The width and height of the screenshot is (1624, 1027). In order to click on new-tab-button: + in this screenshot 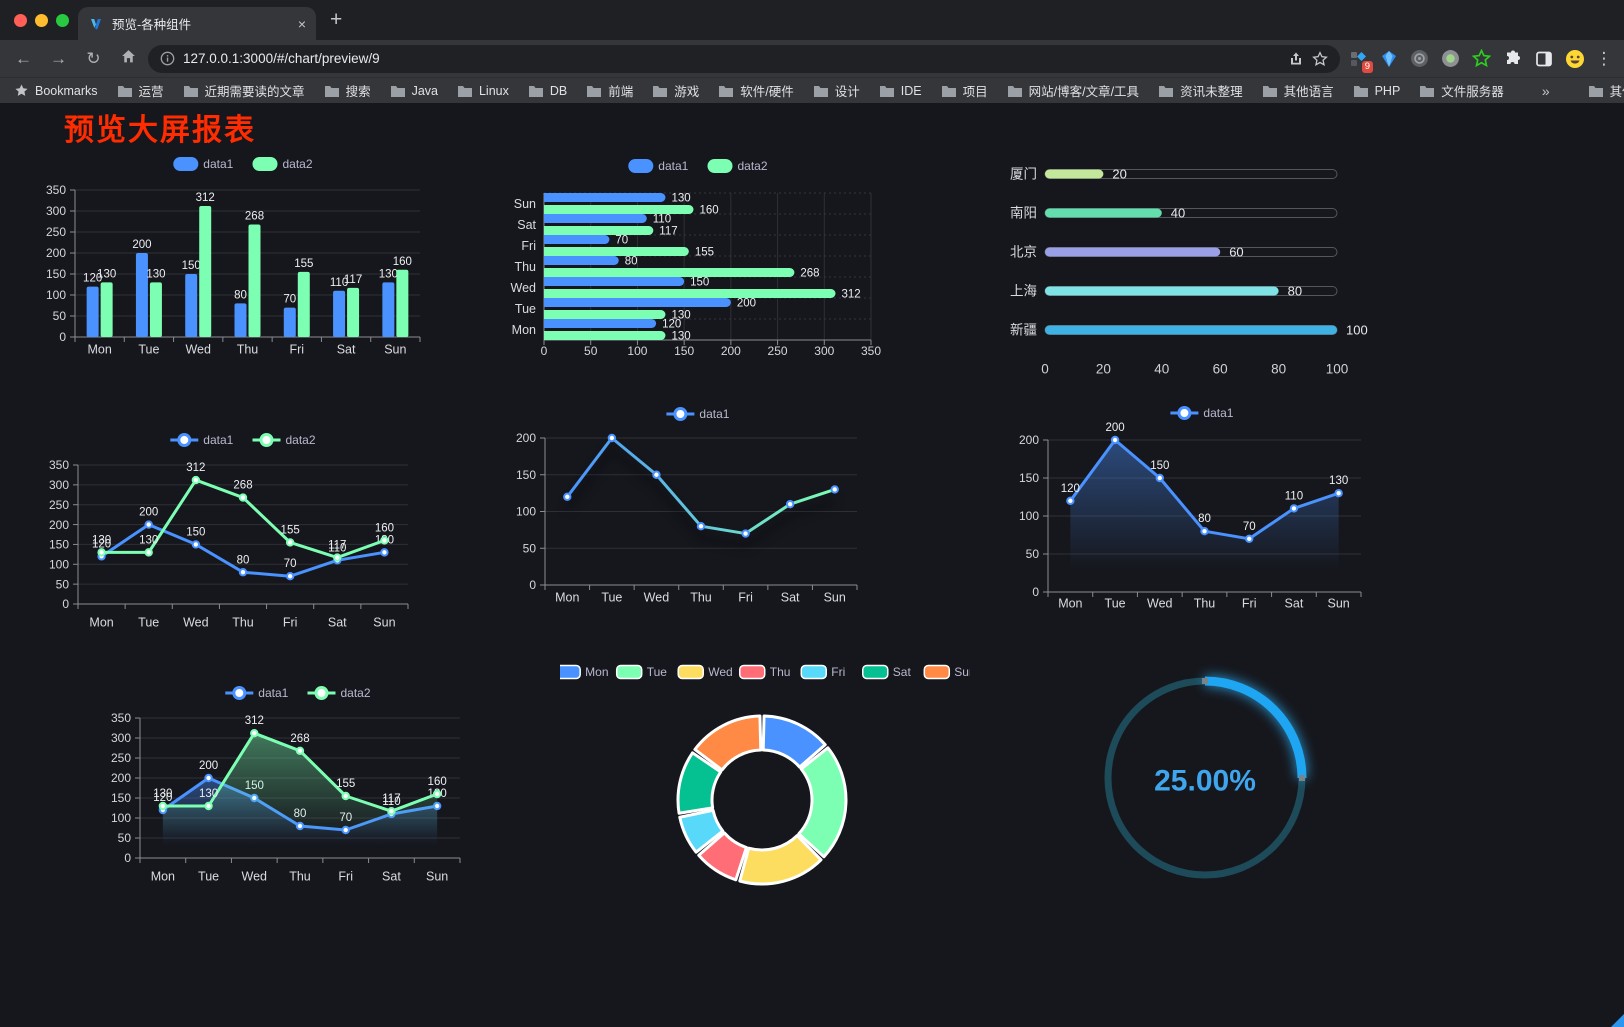, I will do `click(336, 19)`.